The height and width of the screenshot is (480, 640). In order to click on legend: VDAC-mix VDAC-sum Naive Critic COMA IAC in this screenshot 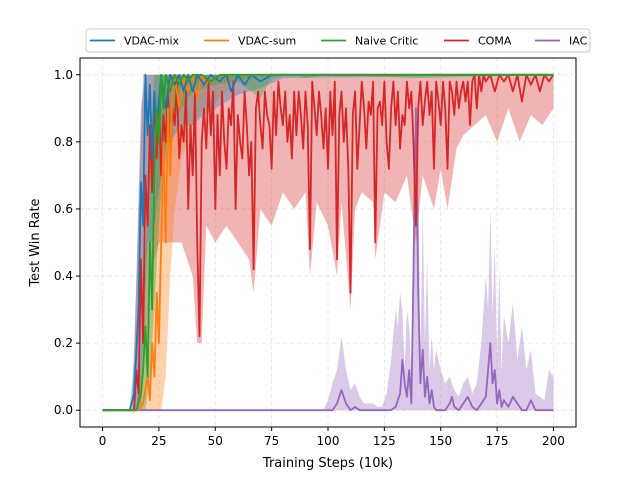, I will do `click(338, 40)`.